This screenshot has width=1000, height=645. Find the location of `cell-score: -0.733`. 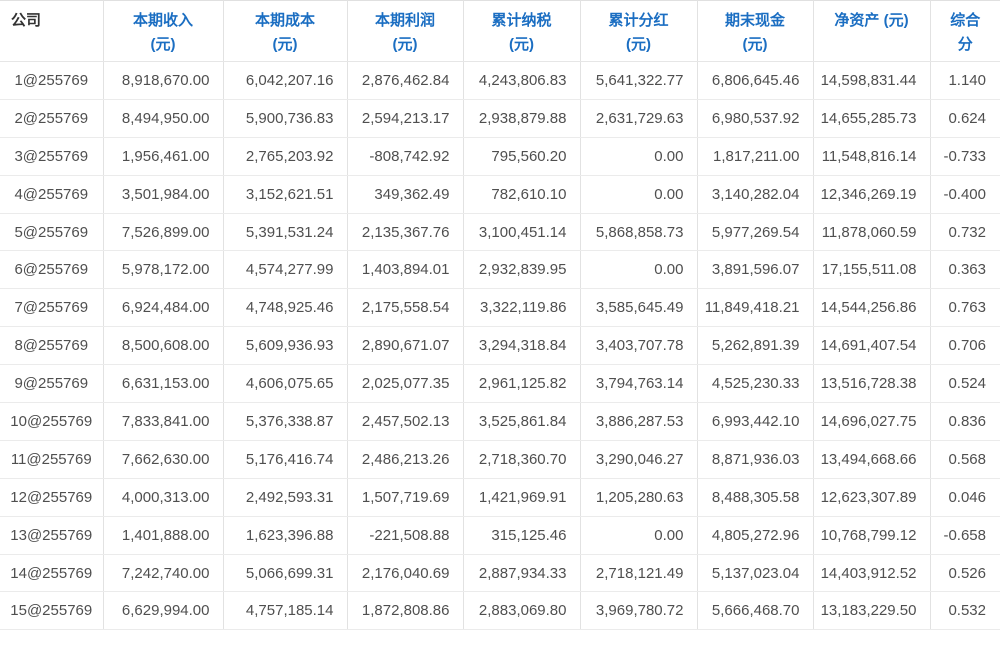

cell-score: -0.733 is located at coordinates (965, 156).